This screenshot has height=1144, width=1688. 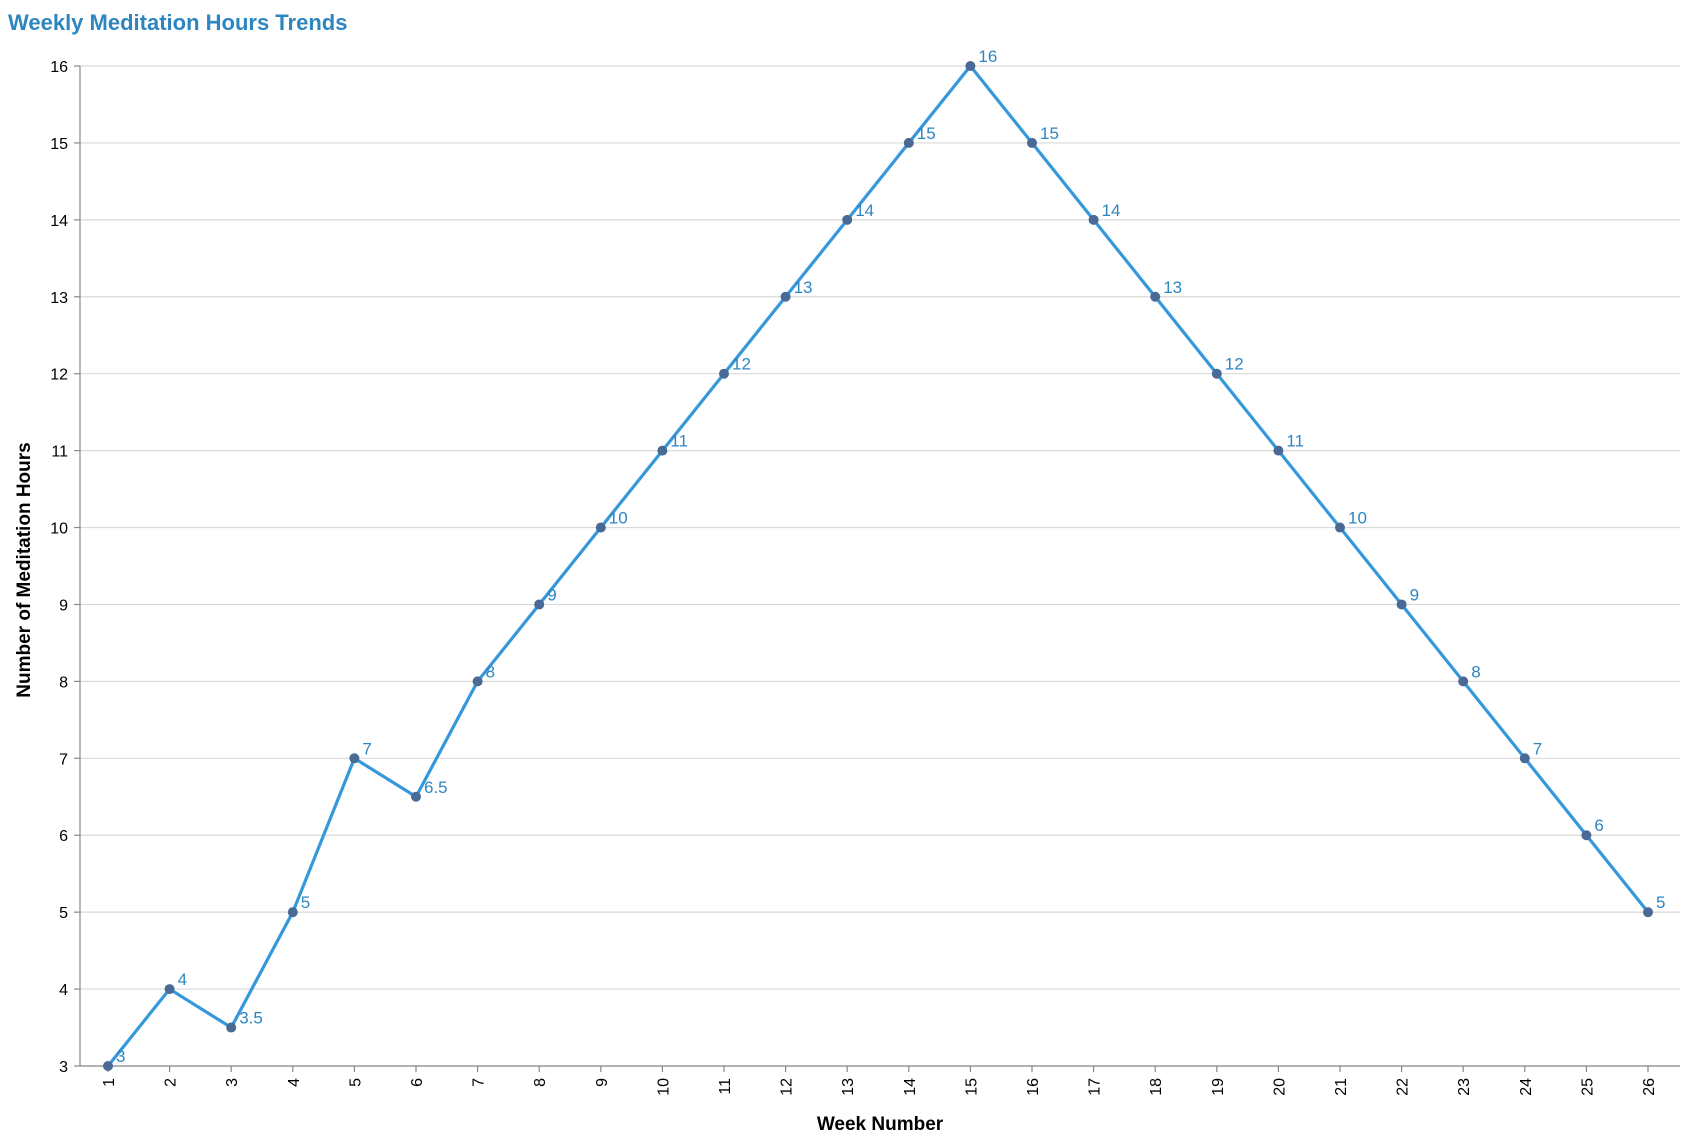 What do you see at coordinates (1156, 1087) in the screenshot?
I see `x-tick-label: 18` at bounding box center [1156, 1087].